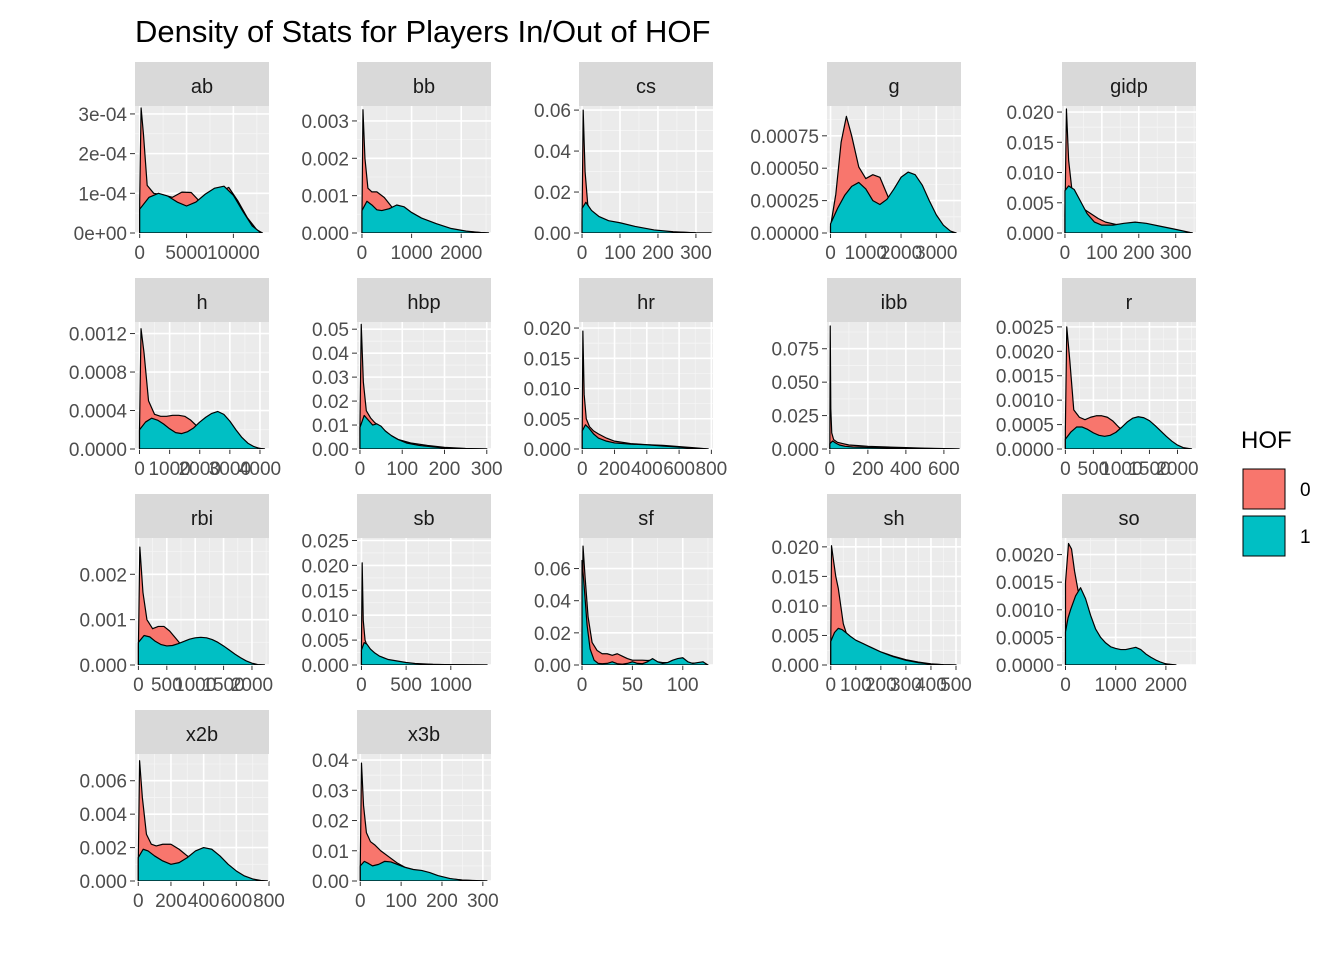 This screenshot has height=960, width=1344. Describe the element at coordinates (632, 685) in the screenshot. I see `x-tick-label: 50` at that location.